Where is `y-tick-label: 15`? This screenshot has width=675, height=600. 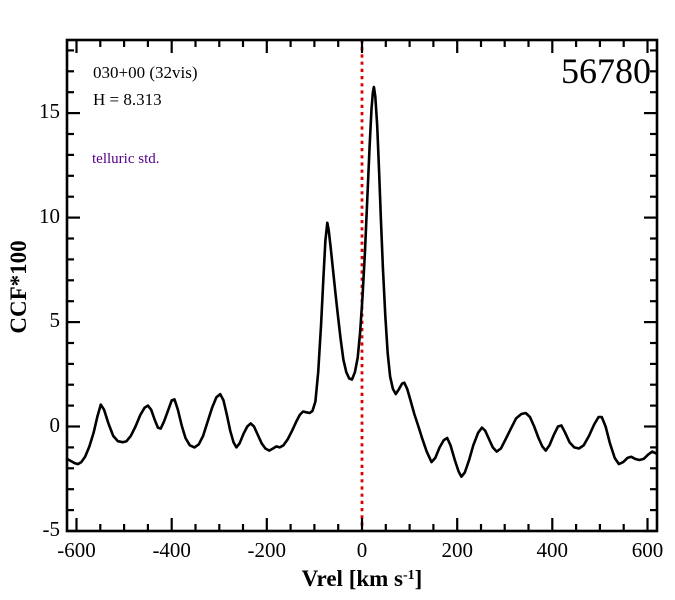 y-tick-label: 15 is located at coordinates (49, 111).